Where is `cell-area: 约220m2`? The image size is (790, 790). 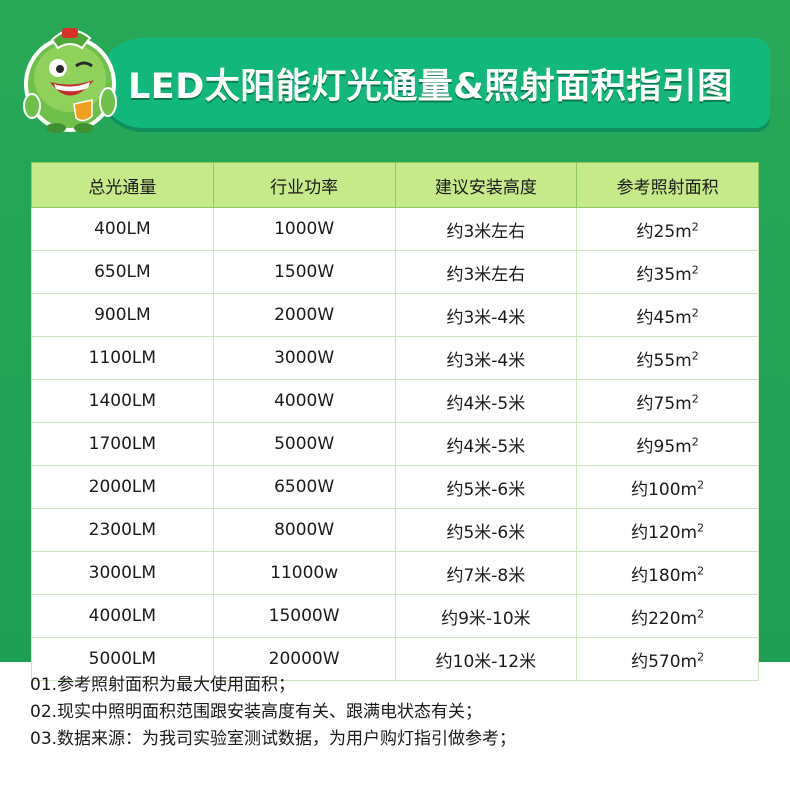 cell-area: 约220m2 is located at coordinates (667, 616).